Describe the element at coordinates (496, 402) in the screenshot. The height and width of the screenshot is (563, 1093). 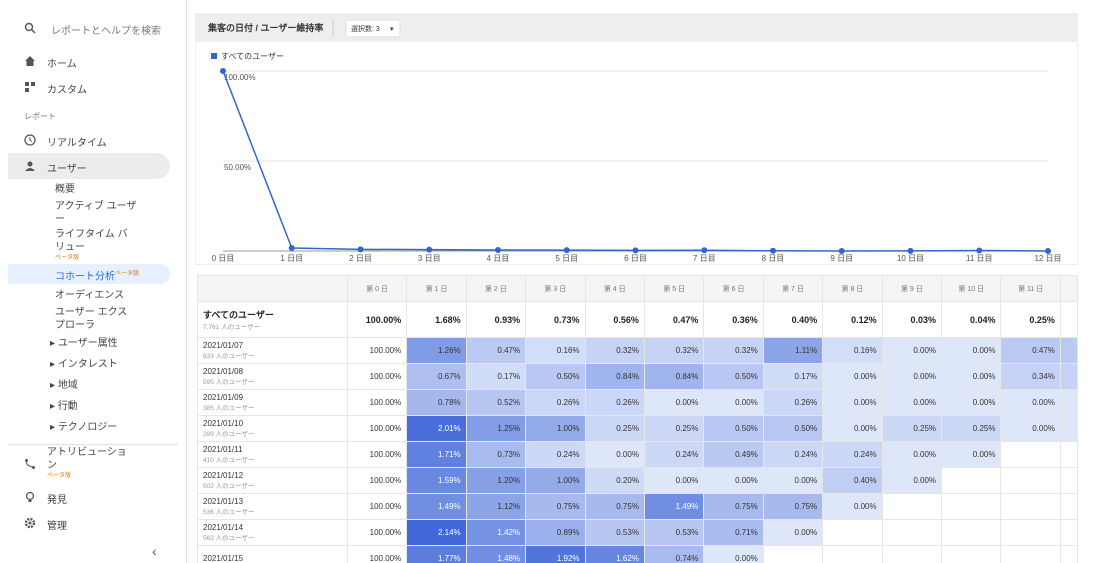
I see `retention-cell: 0.52%` at that location.